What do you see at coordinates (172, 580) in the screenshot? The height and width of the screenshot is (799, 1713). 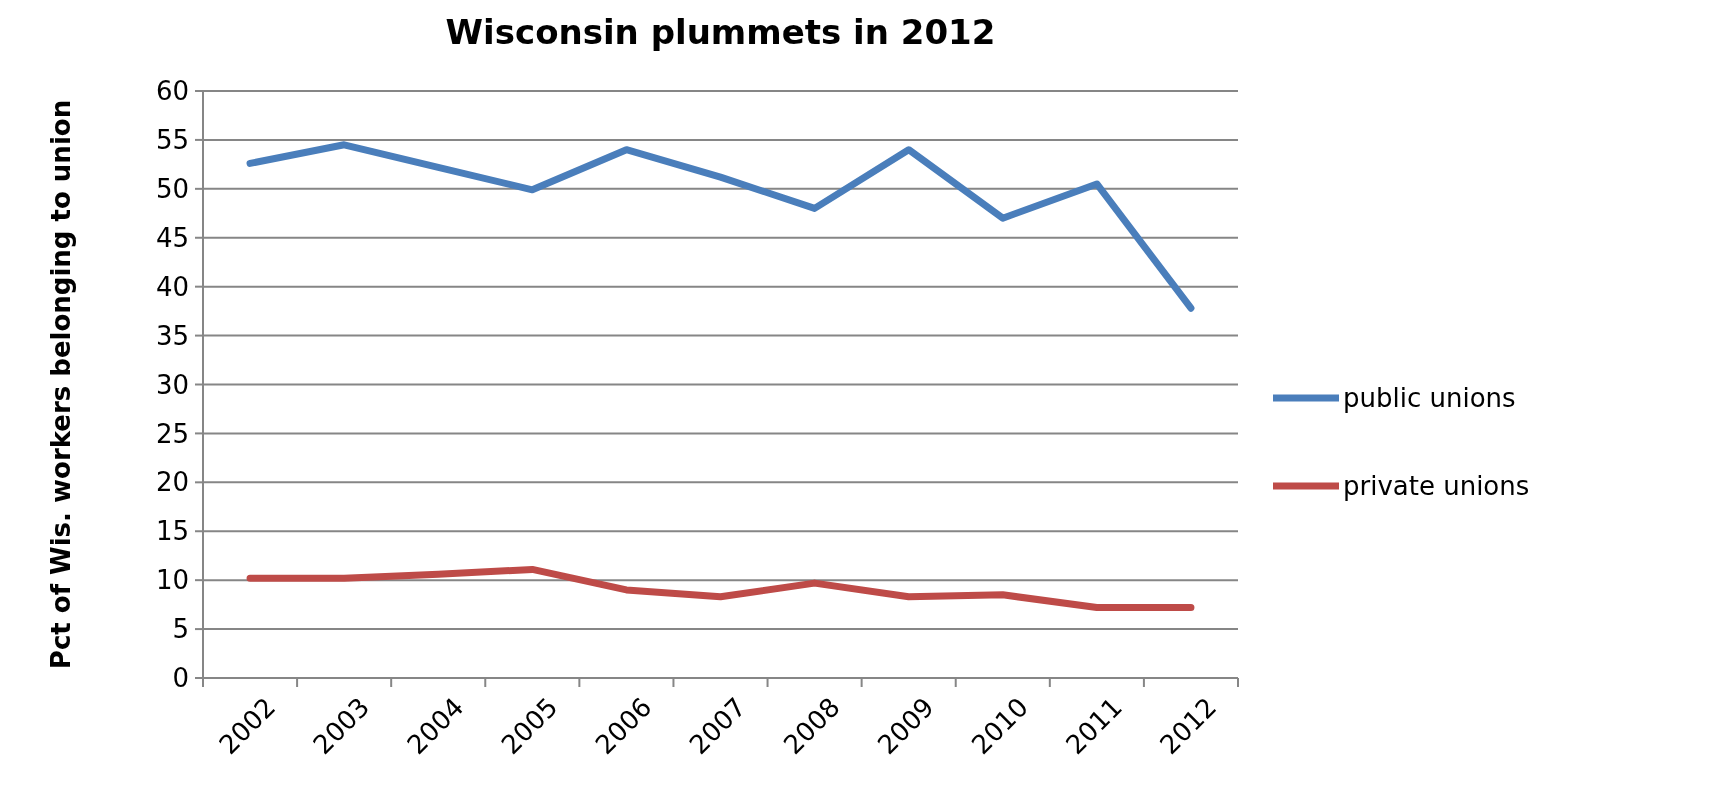 I see `y-tick-label: 10` at bounding box center [172, 580].